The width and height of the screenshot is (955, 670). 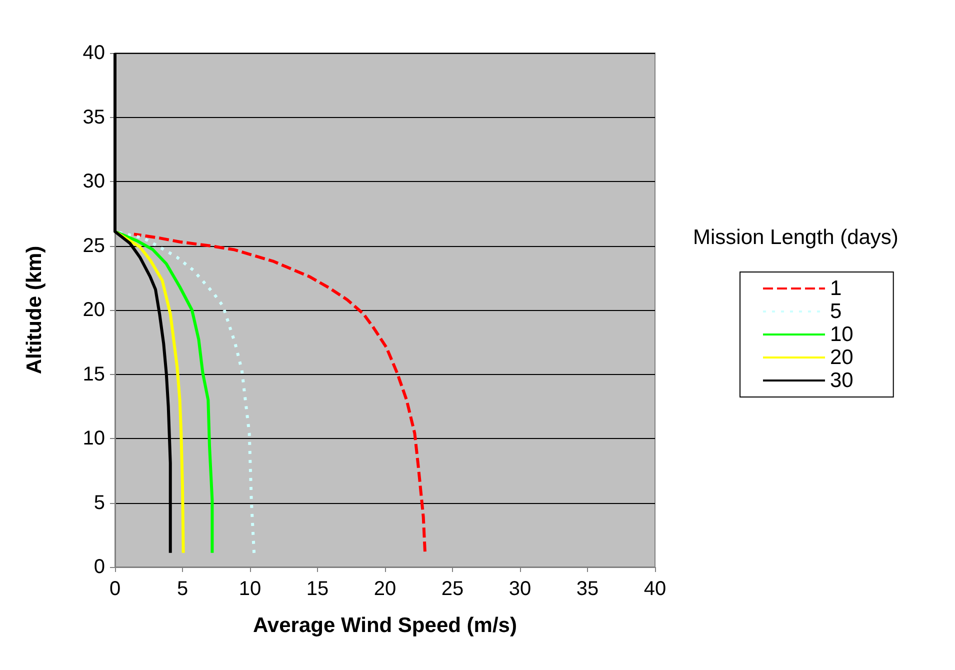 What do you see at coordinates (250, 589) in the screenshot?
I see `x-tick-label: 10` at bounding box center [250, 589].